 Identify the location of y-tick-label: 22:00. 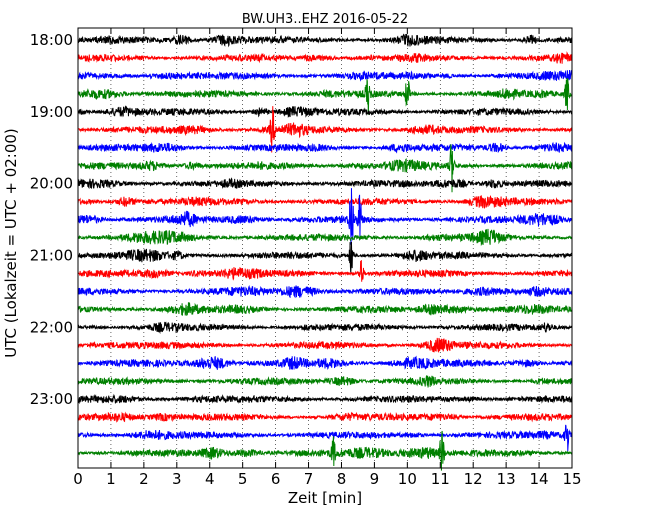
(51, 327).